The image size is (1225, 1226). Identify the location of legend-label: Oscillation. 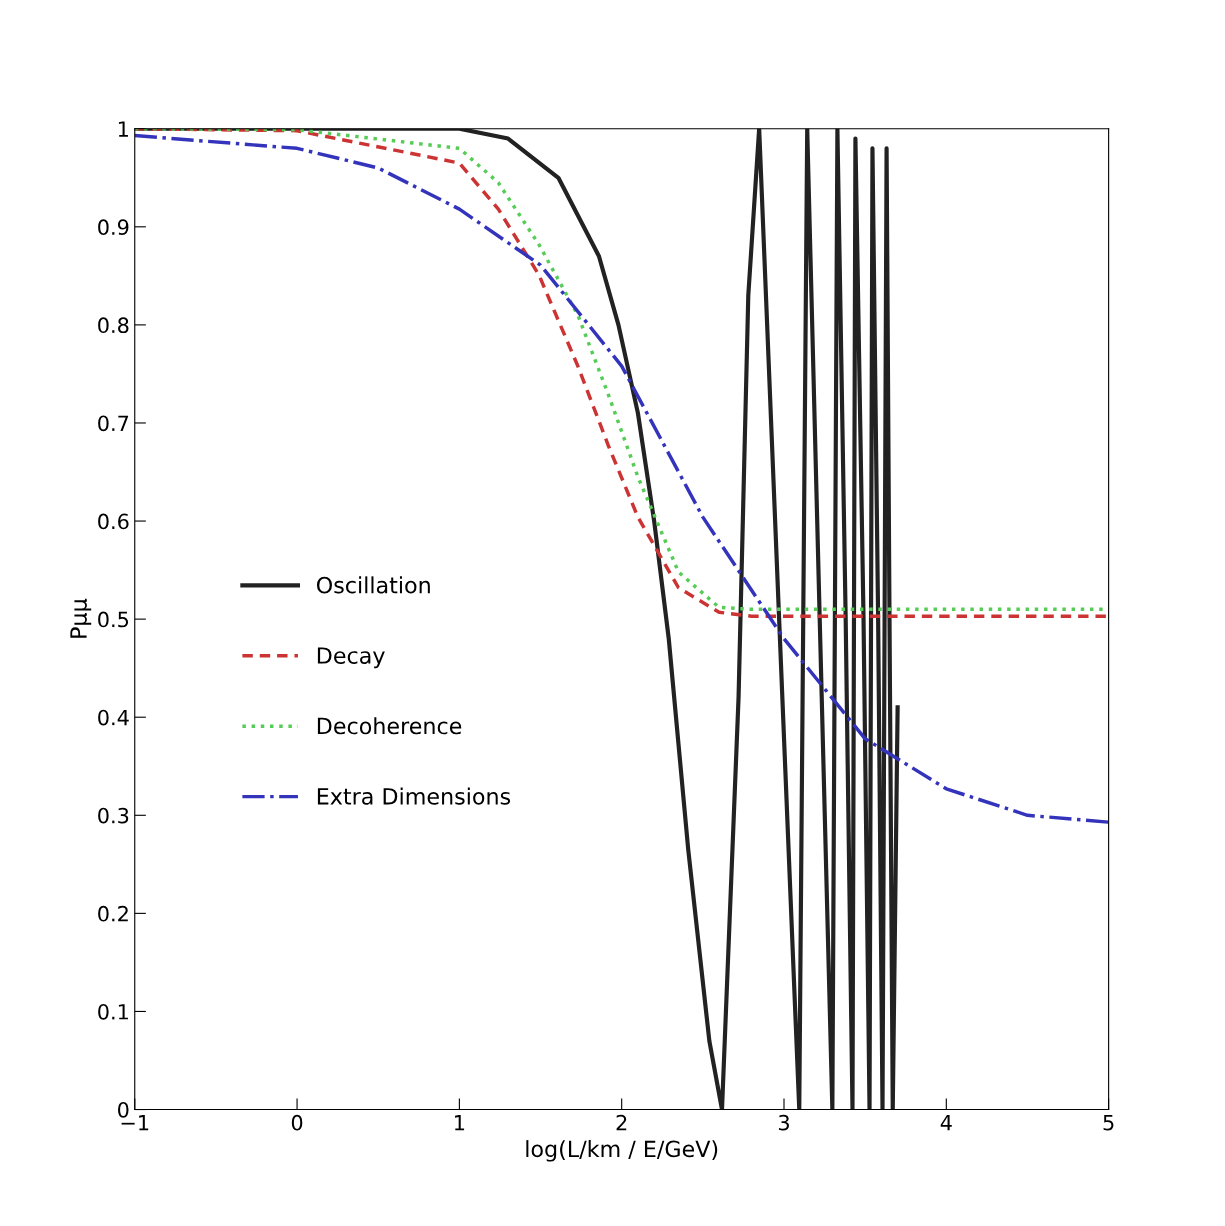
(373, 585).